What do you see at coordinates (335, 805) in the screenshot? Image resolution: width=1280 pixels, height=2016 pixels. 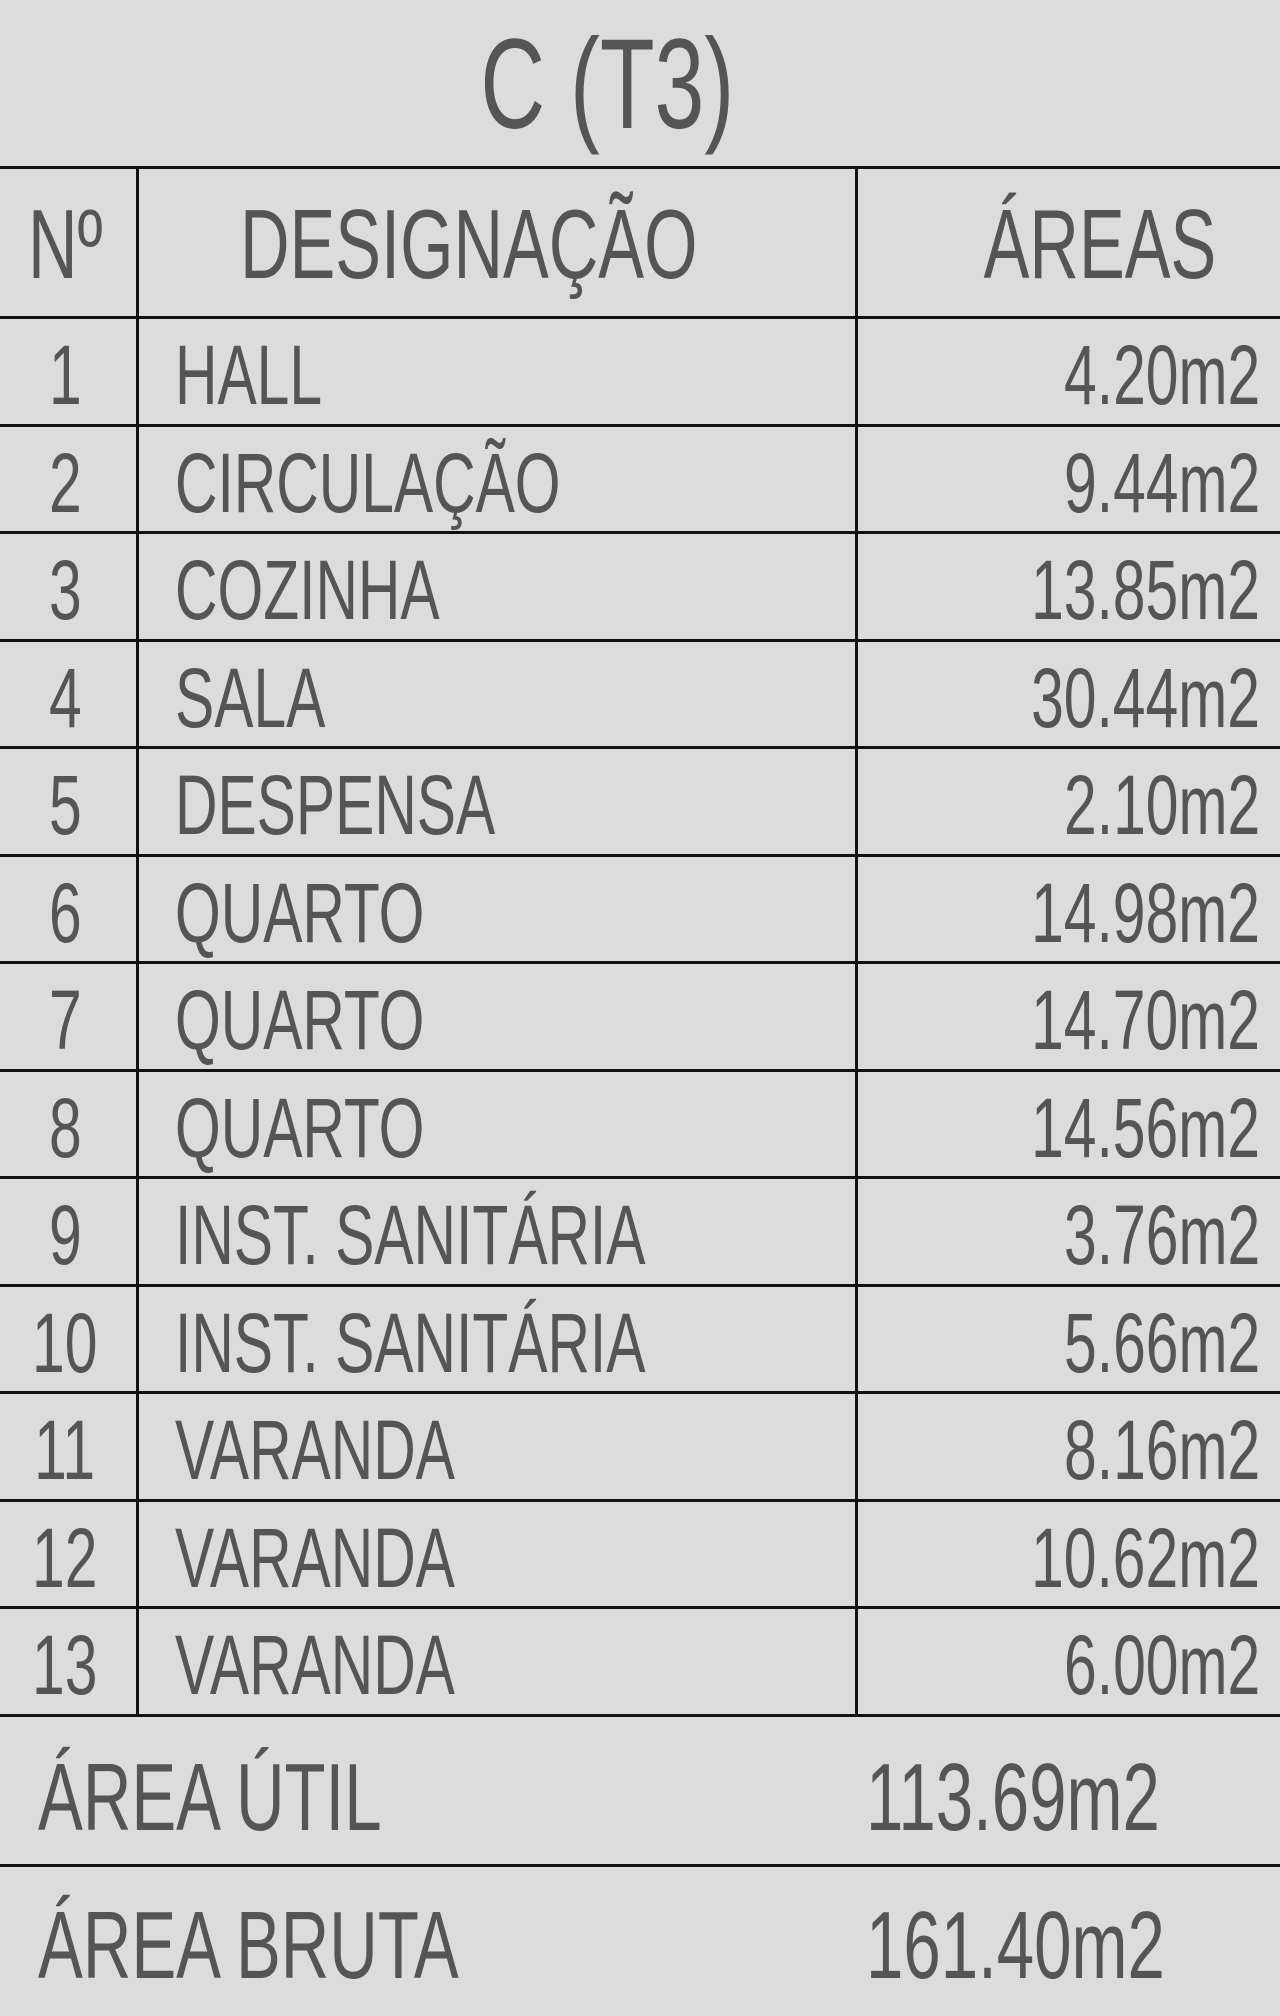 I see `row-designation-text: DESPENSA` at bounding box center [335, 805].